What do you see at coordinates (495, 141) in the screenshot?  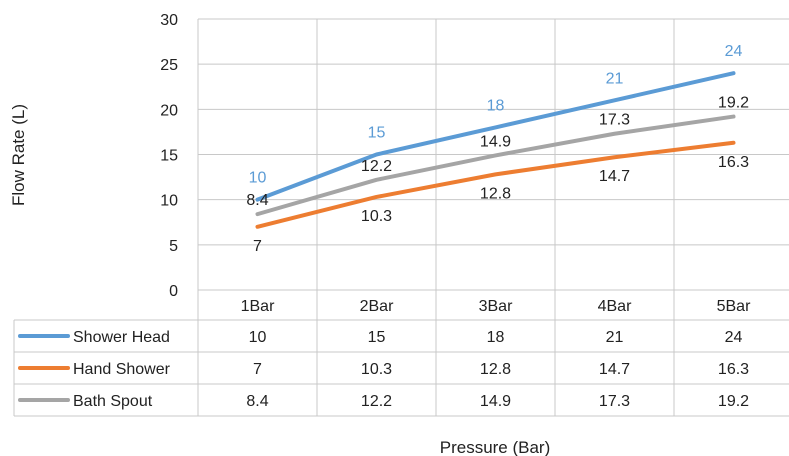 I see `data-label: 14.9` at bounding box center [495, 141].